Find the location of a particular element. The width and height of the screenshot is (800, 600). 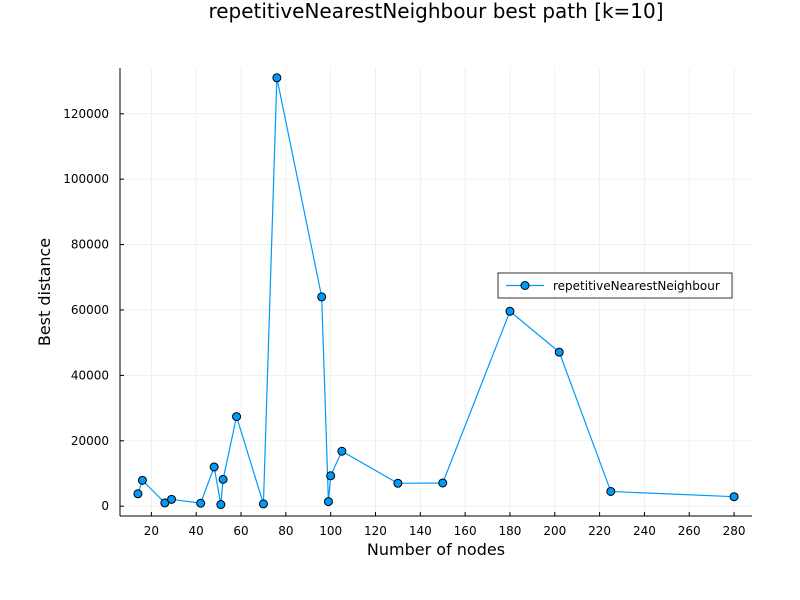

x-axis-title: Number of nodes is located at coordinates (436, 549).